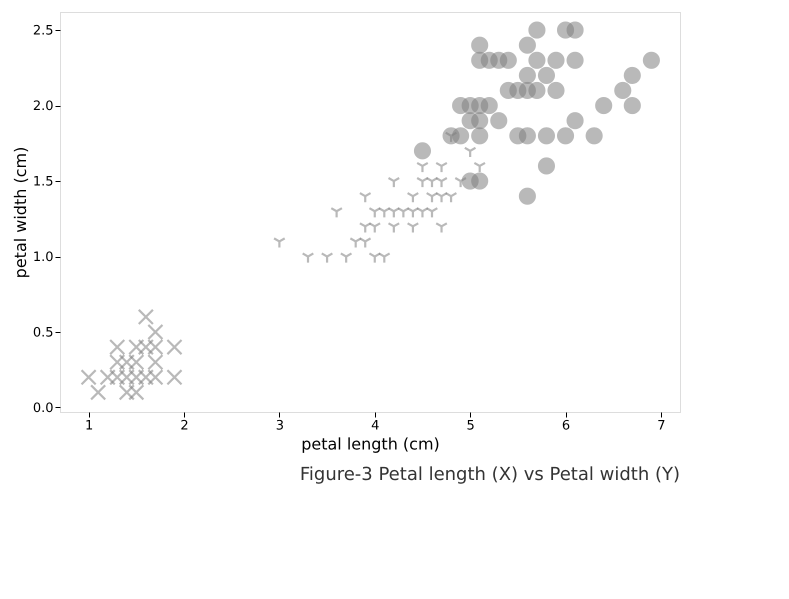  Describe the element at coordinates (20, 212) in the screenshot. I see `y-axis-title: petal width (cm)` at that location.